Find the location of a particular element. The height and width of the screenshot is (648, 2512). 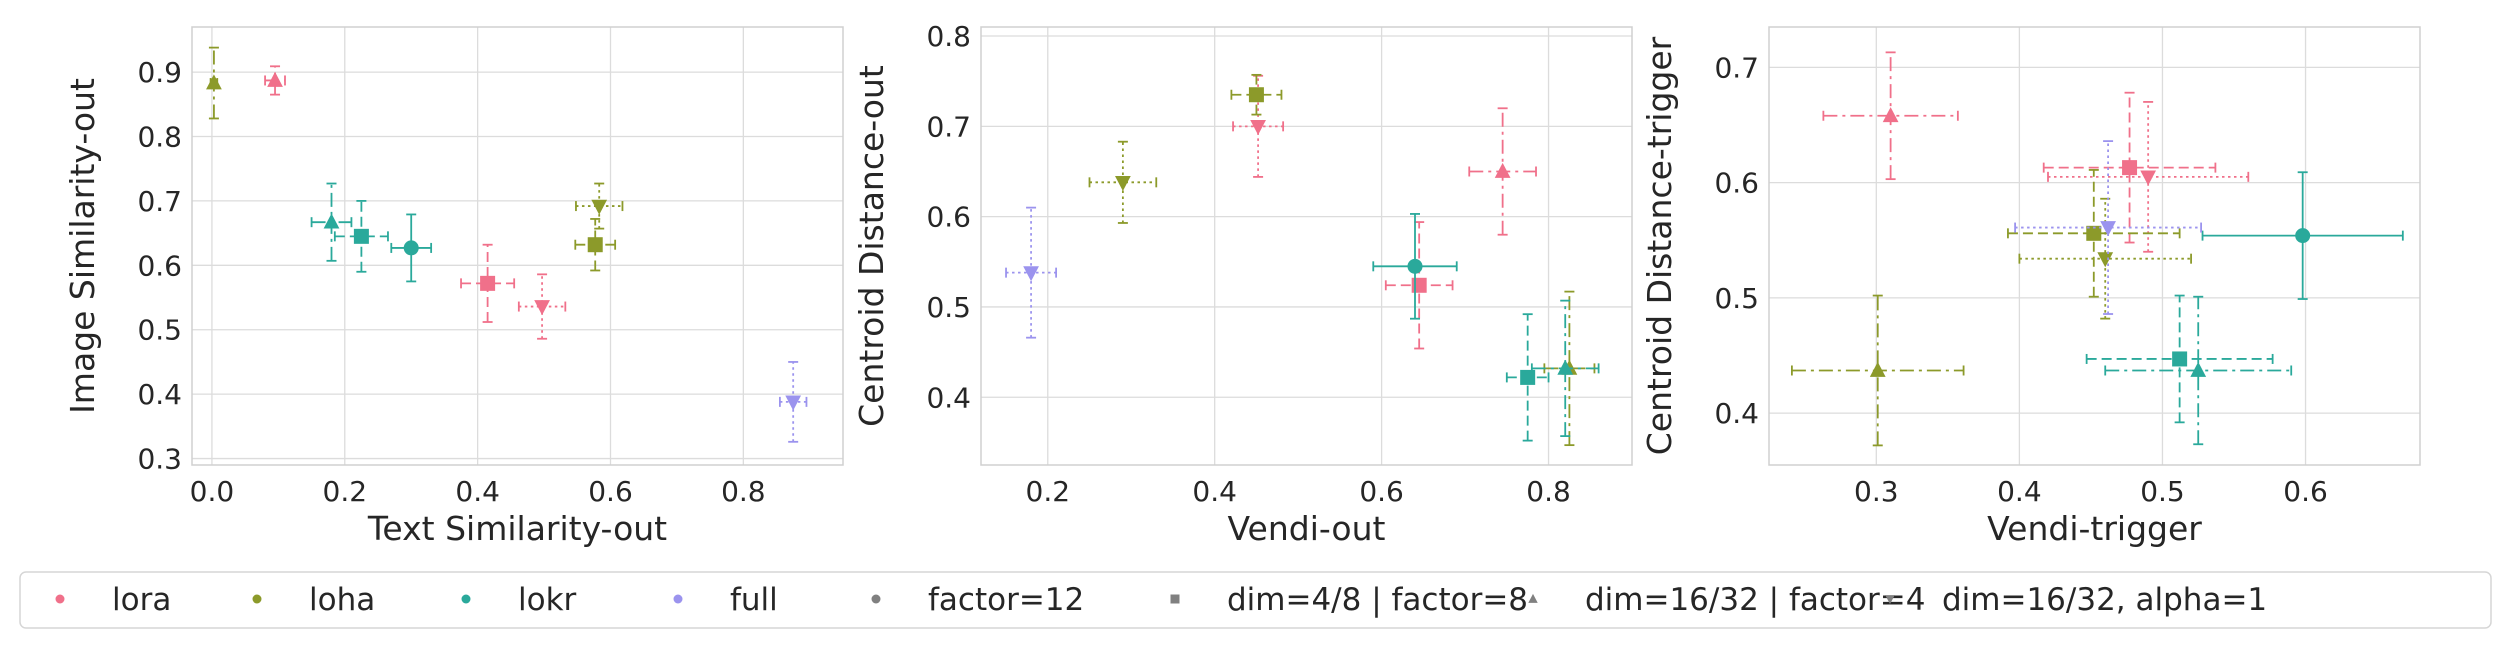

legend-box is located at coordinates (1255, 600).